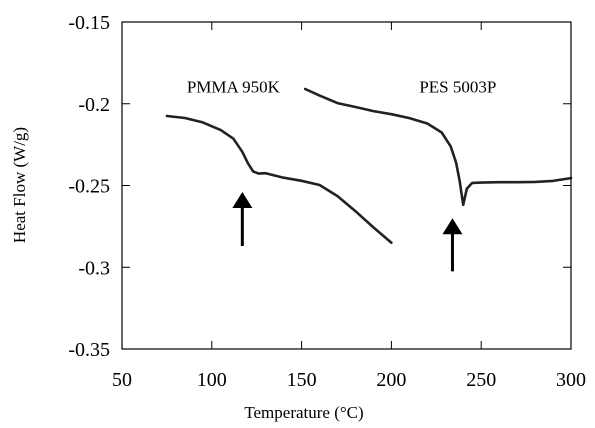 The height and width of the screenshot is (428, 595). What do you see at coordinates (19, 185) in the screenshot?
I see `y-axis-title: Heat Flow (W/g)` at bounding box center [19, 185].